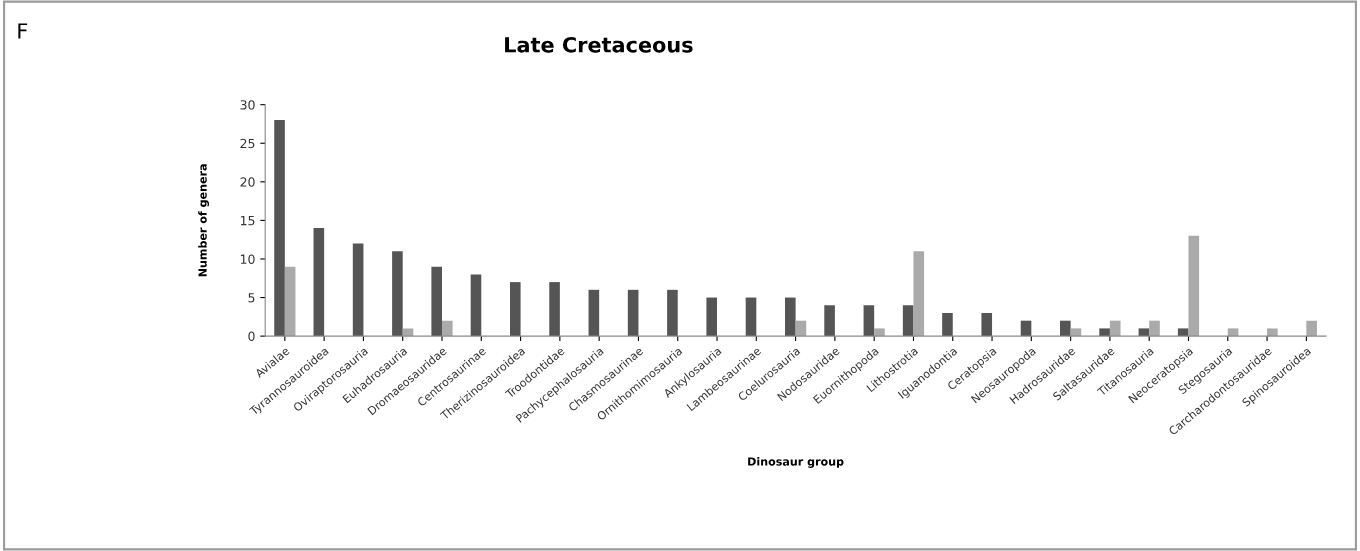 This screenshot has width=1360, height=551. What do you see at coordinates (599, 44) in the screenshot?
I see `chart-title: Late Cretaceous` at bounding box center [599, 44].